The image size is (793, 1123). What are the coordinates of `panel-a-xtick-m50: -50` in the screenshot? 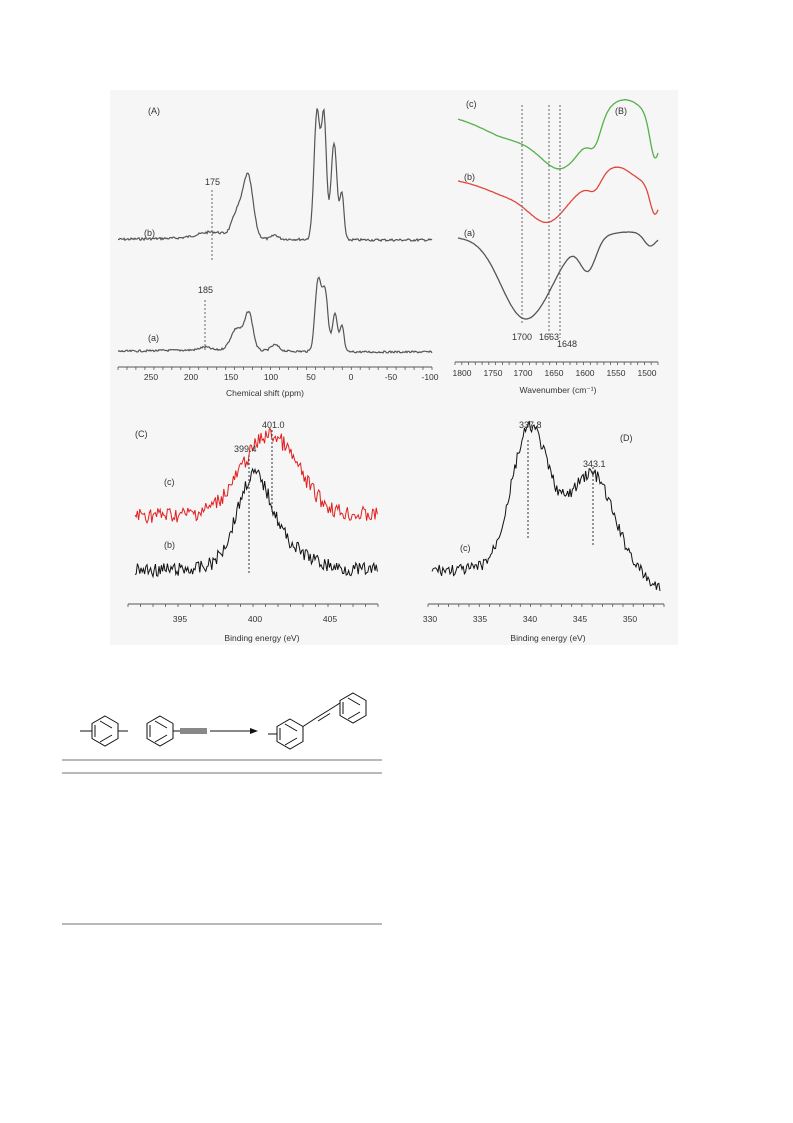 It's located at (391, 377).